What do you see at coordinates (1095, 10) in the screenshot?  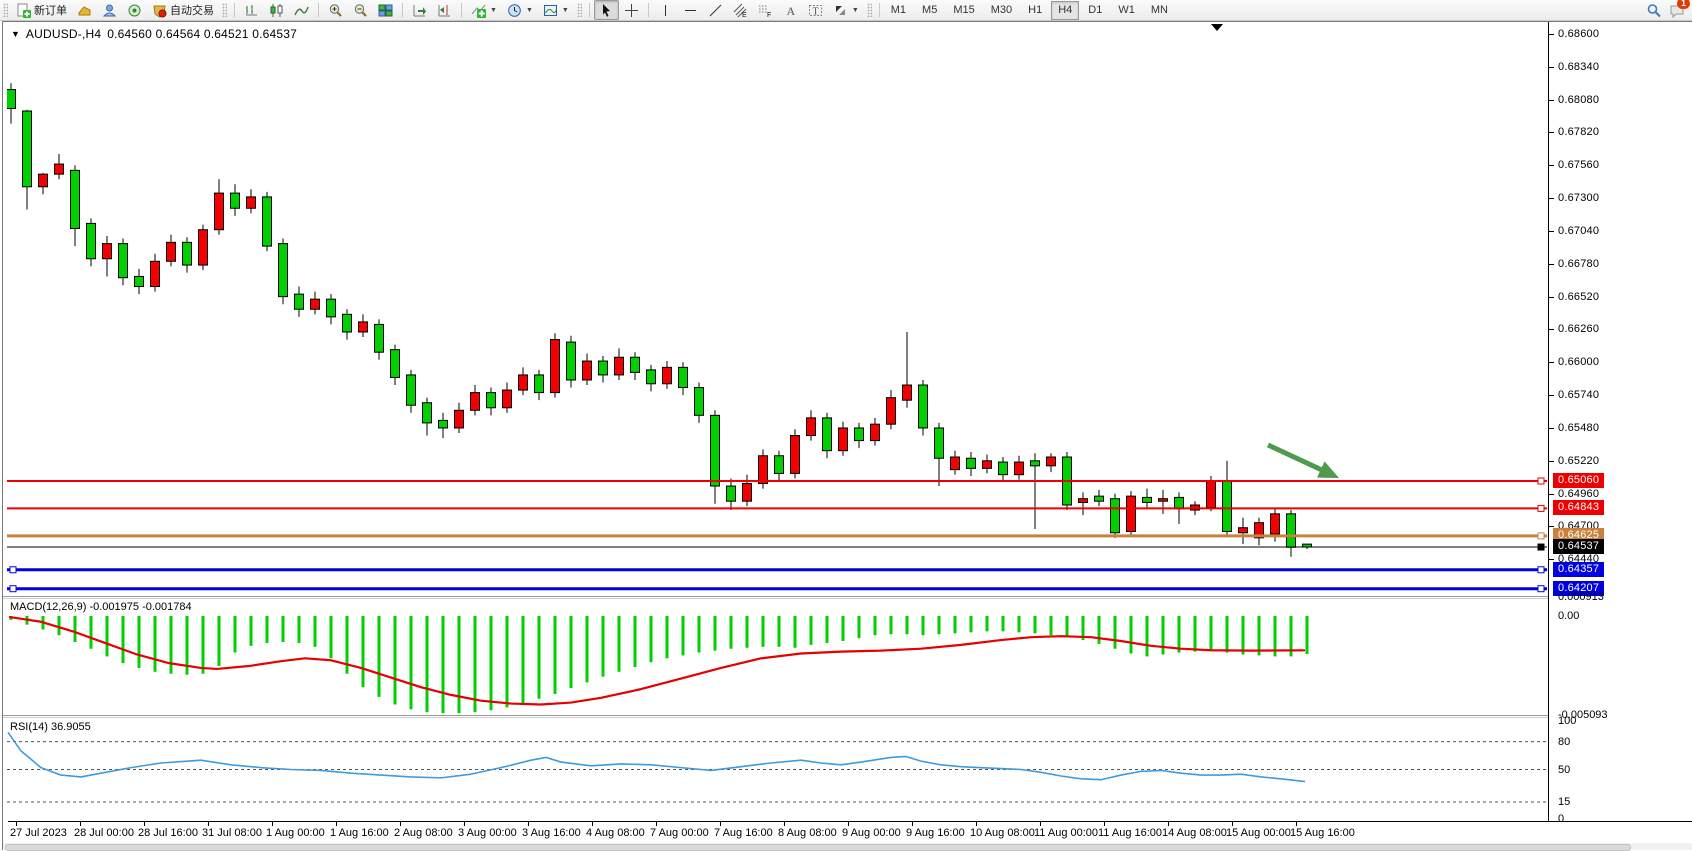 I see `timeframe-button-d1: D1` at bounding box center [1095, 10].